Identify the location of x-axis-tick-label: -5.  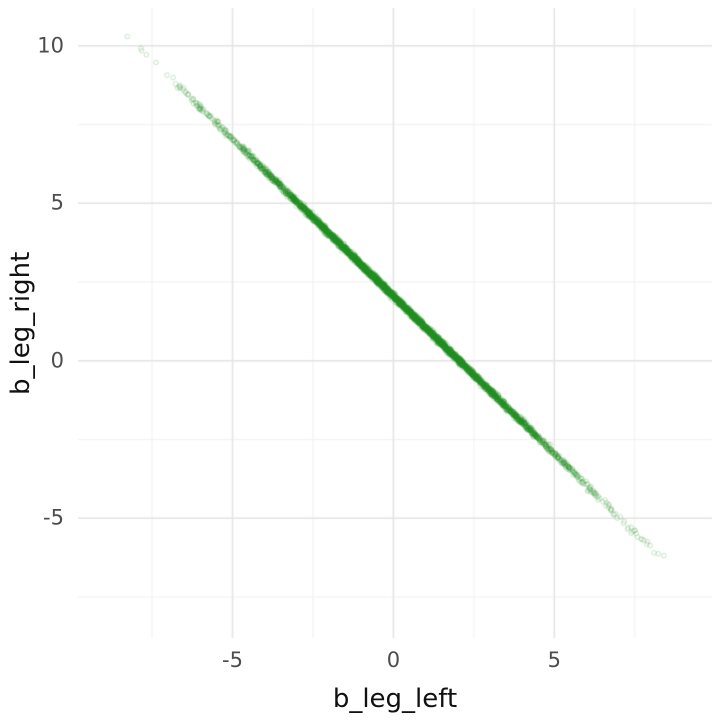
(232, 660).